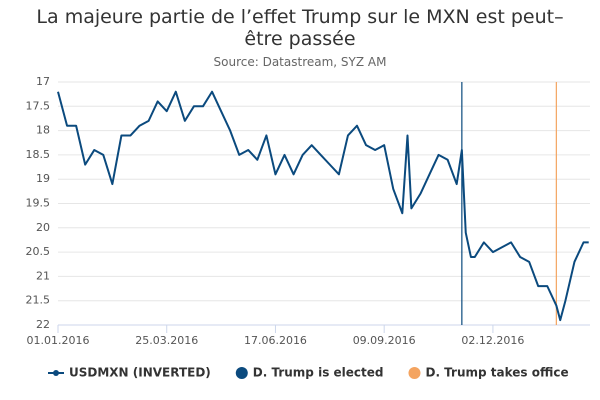 The image size is (600, 400). Describe the element at coordinates (43, 178) in the screenshot. I see `y-tick-label: 19` at that location.